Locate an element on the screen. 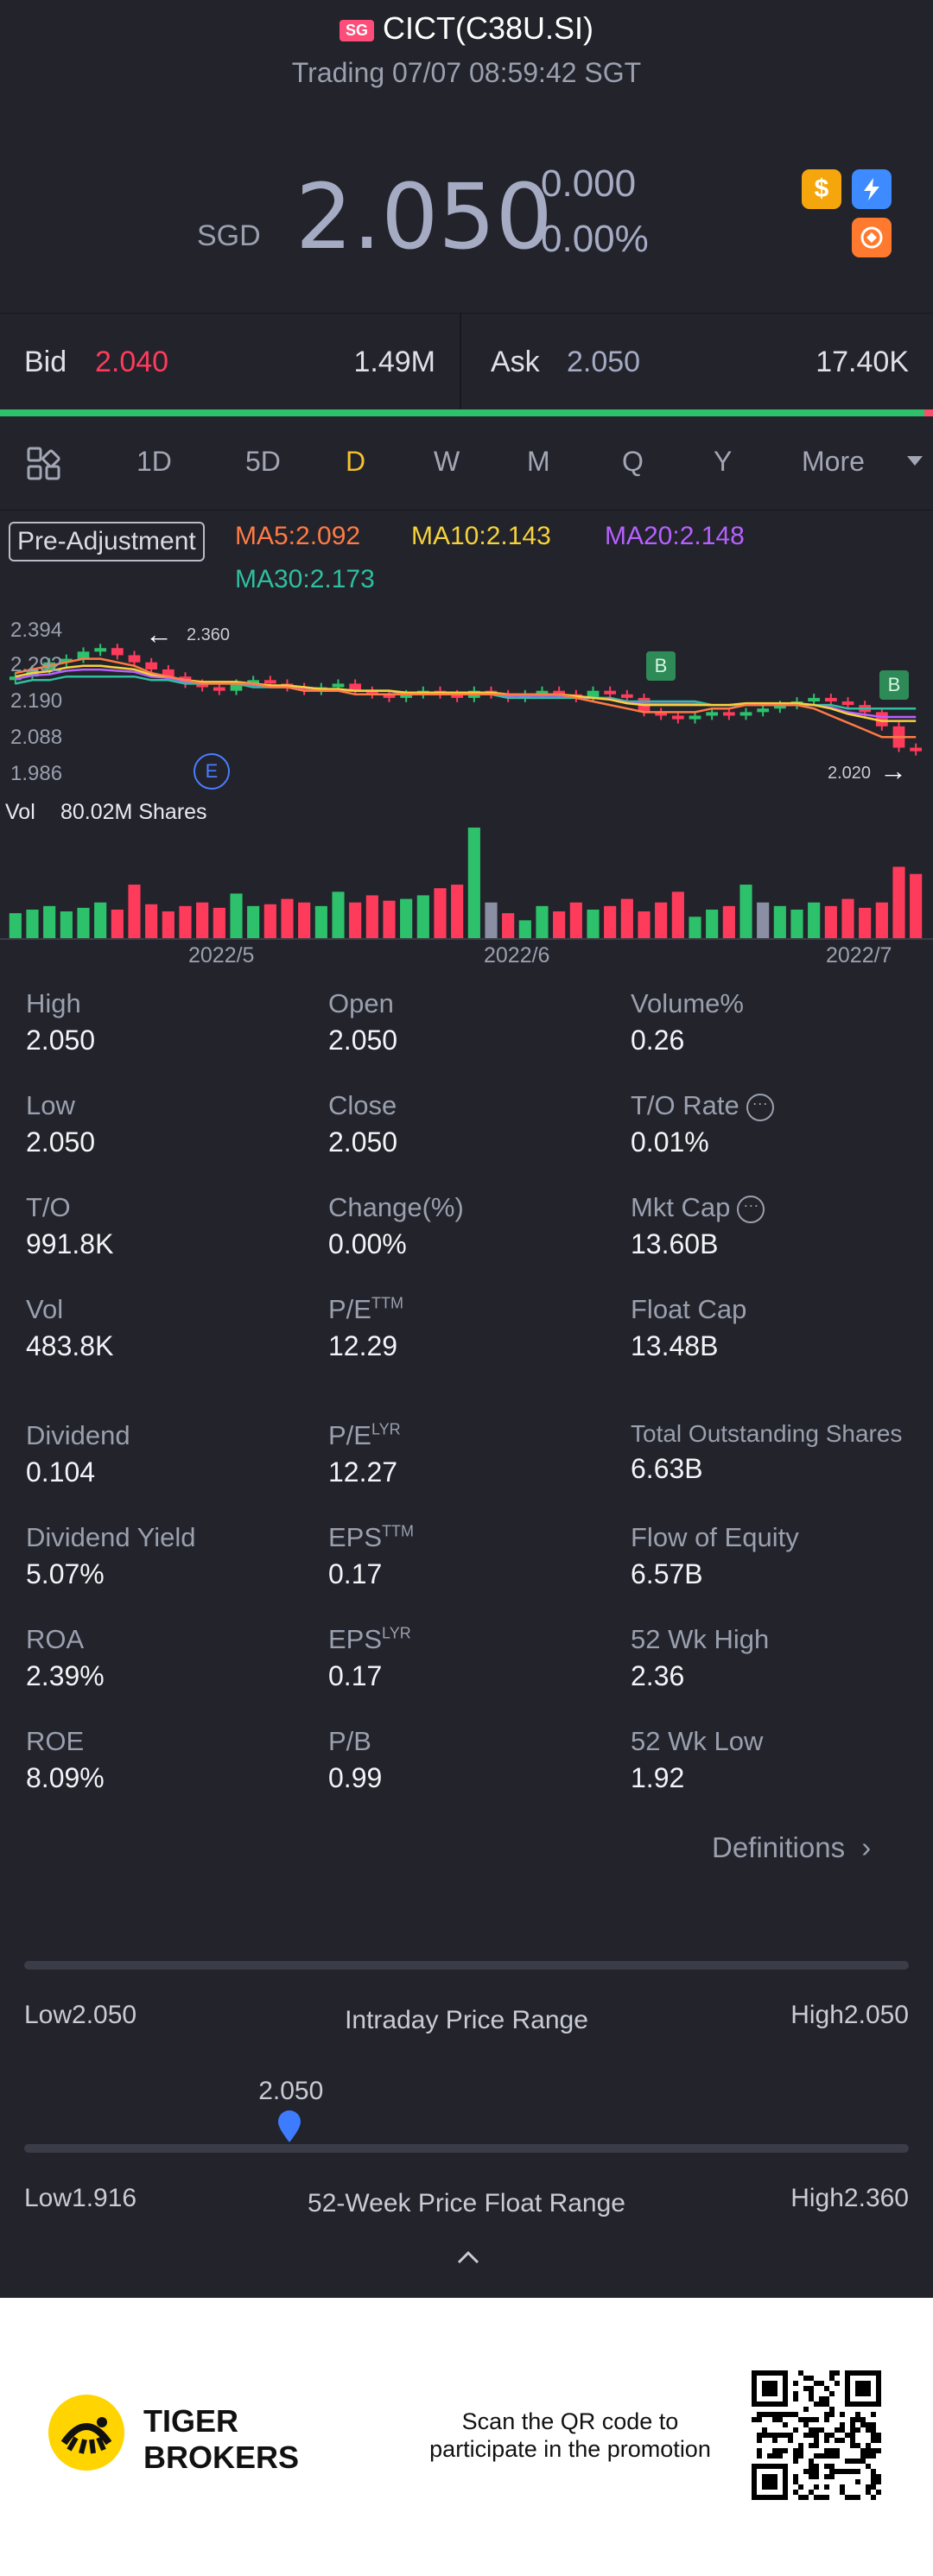  promo-text-line1: Scan the QR code to is located at coordinates (570, 2421).